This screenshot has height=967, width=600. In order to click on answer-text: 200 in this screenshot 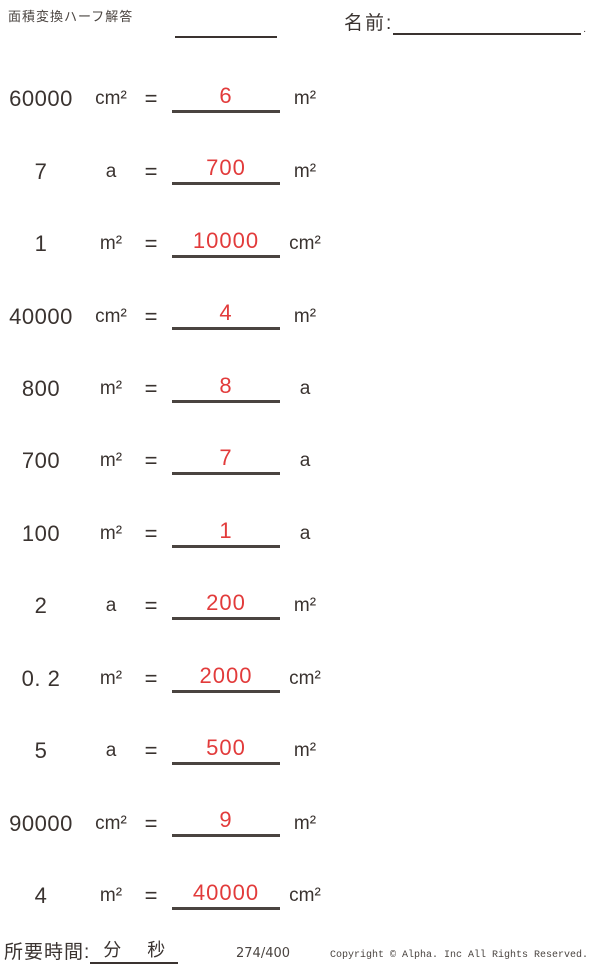, I will do `click(226, 603)`.